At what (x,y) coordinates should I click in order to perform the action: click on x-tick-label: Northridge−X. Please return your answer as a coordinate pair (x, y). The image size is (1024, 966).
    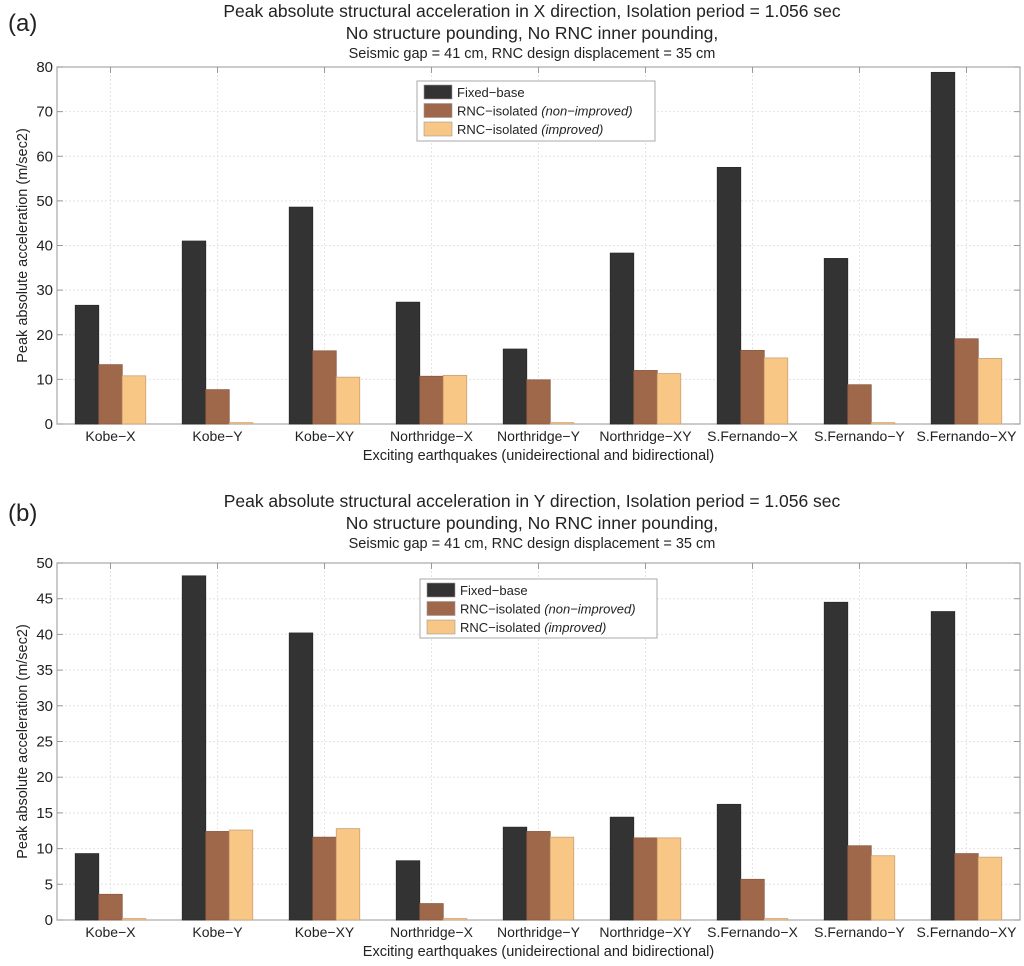
    Looking at the image, I should click on (432, 436).